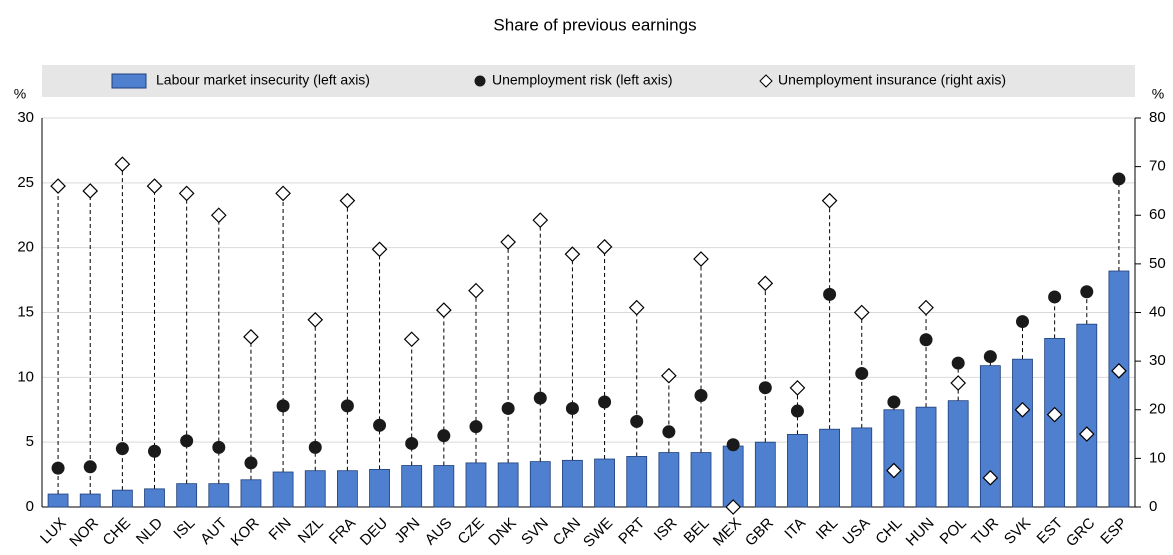  What do you see at coordinates (567, 532) in the screenshot?
I see `x-tick-label: CAN` at bounding box center [567, 532].